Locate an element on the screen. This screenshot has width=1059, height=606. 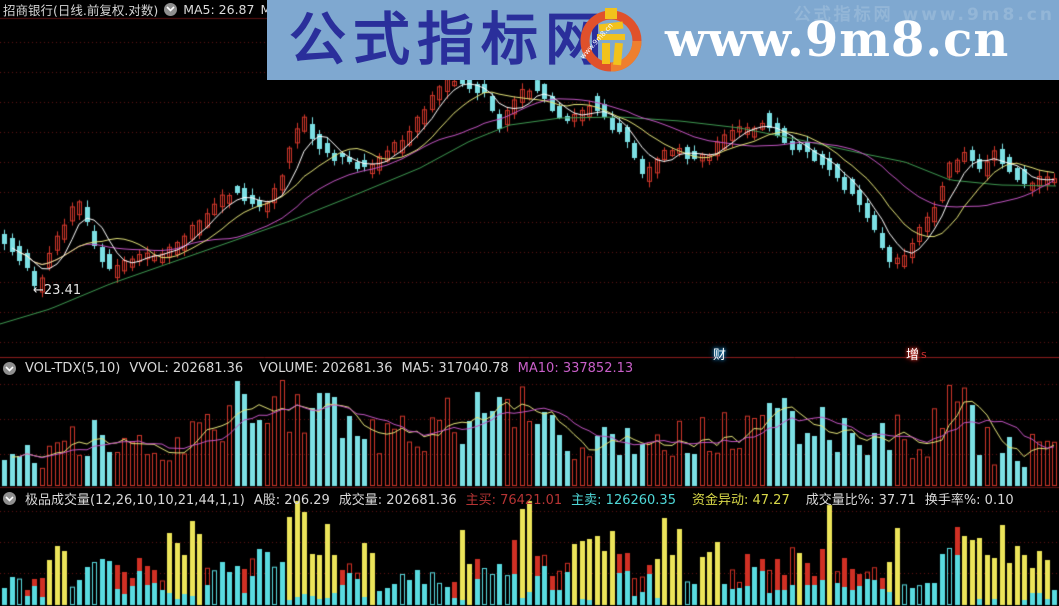
cjl-value: 成交量: 202681.36 is located at coordinates (397, 500).